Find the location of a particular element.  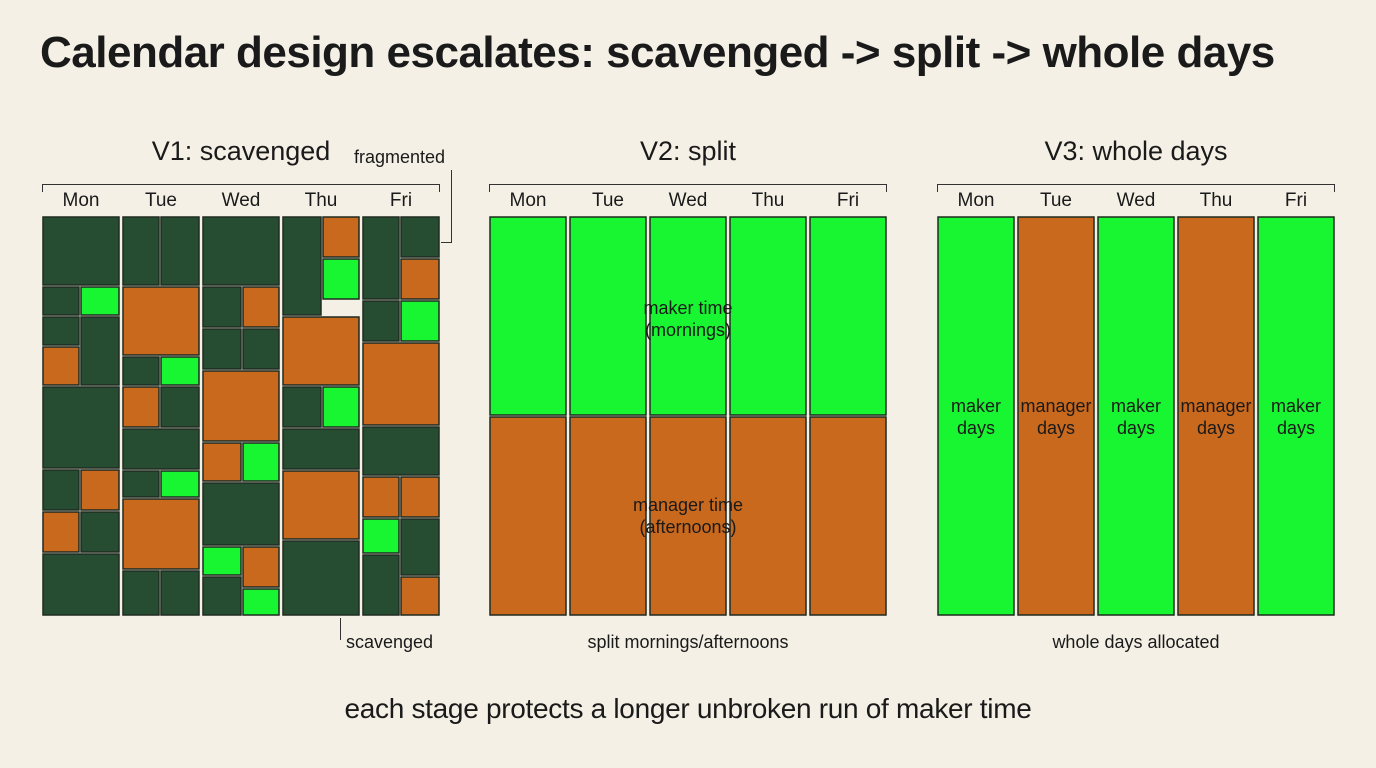

scavenged-leader-line is located at coordinates (341, 629).